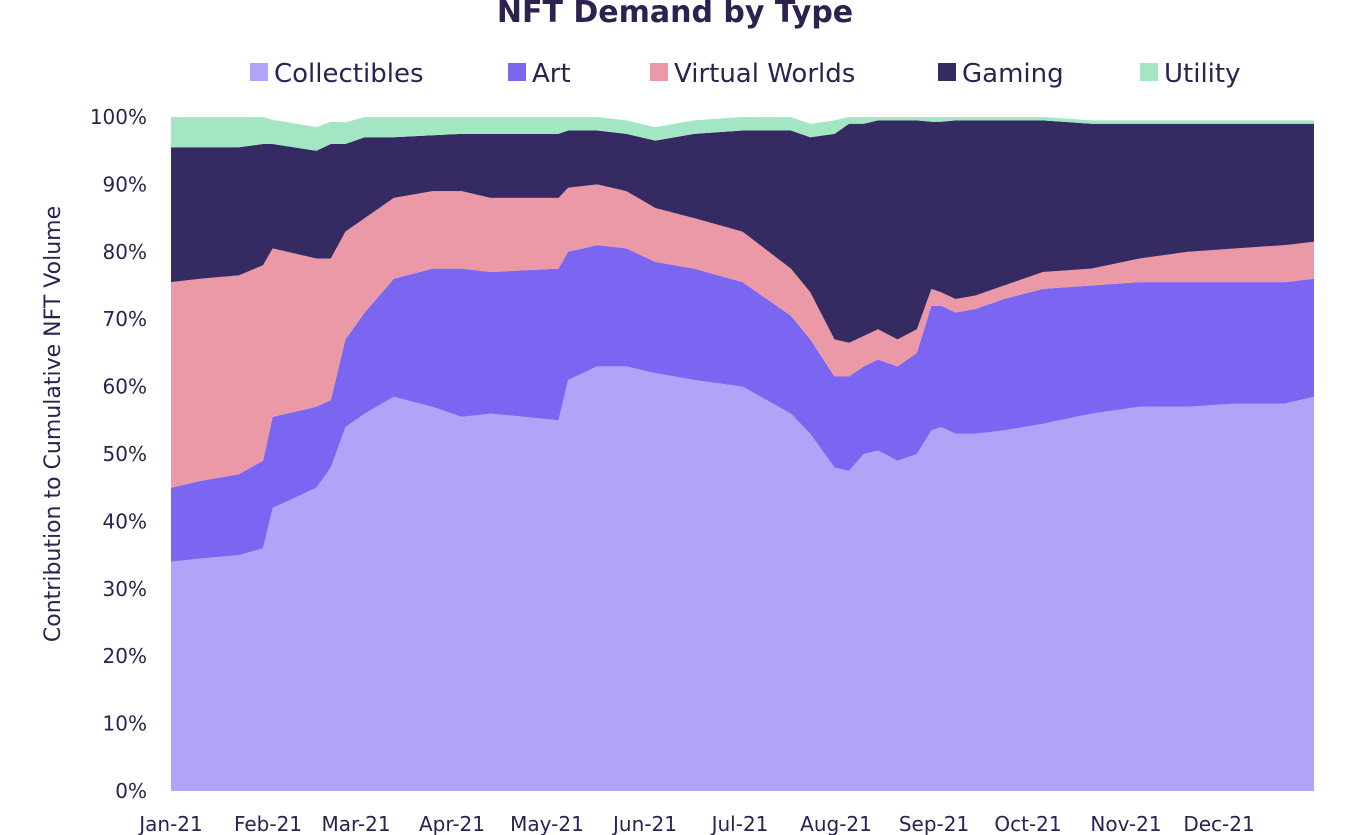 The image size is (1354, 835). I want to click on y-tick-label: 60%, so click(125, 387).